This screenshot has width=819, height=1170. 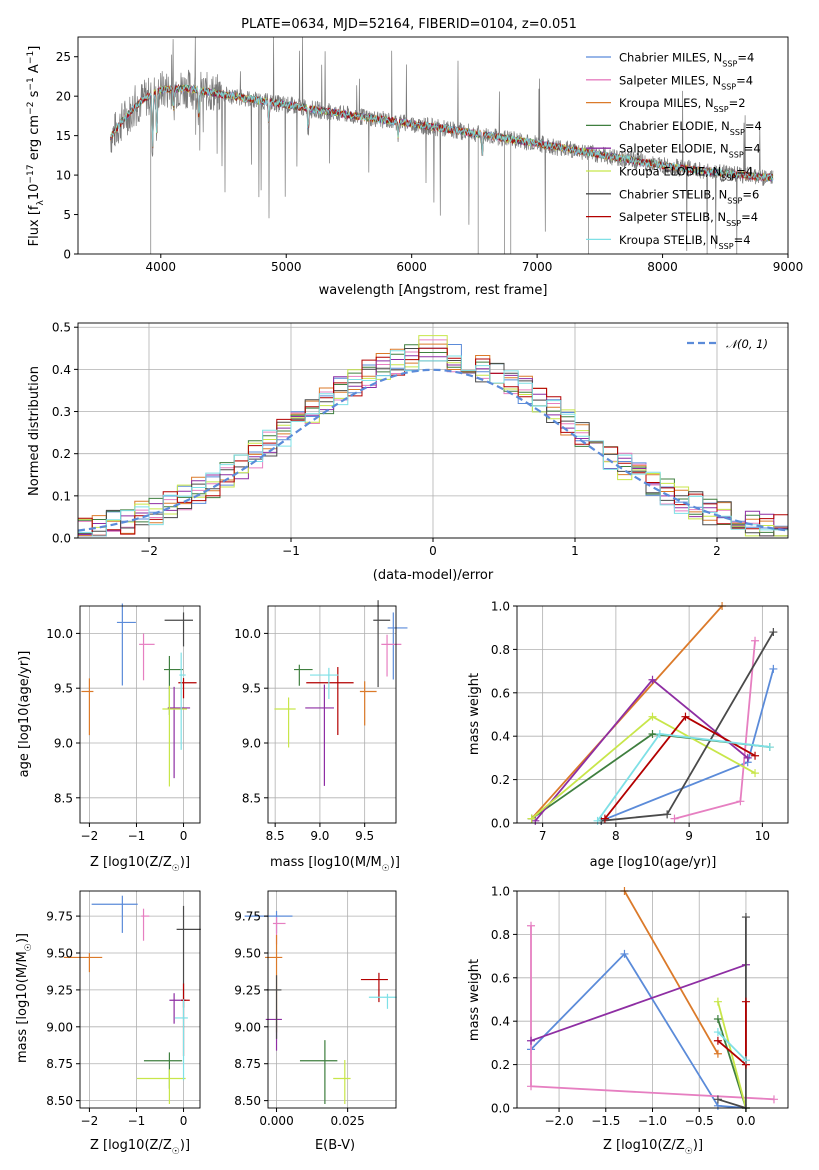 I want to click on legend-label: Chabrier ELODIE, NSSP=4, so click(x=690, y=128).